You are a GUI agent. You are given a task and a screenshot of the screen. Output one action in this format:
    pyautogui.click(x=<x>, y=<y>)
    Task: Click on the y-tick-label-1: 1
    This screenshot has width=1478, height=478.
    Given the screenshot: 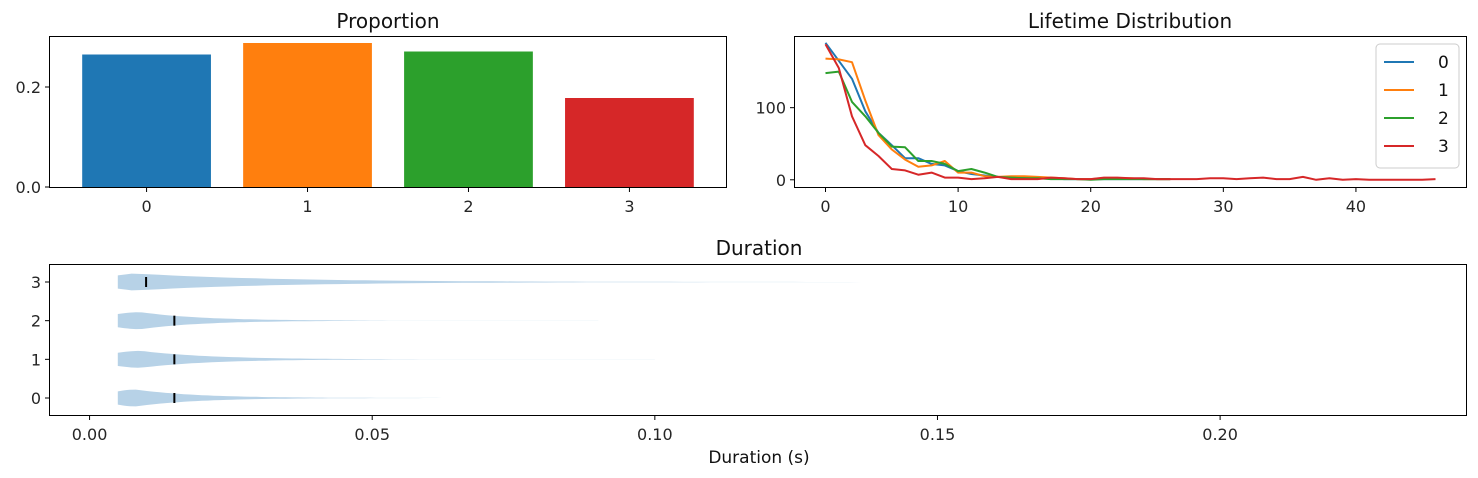 What is the action you would take?
    pyautogui.click(x=36, y=359)
    